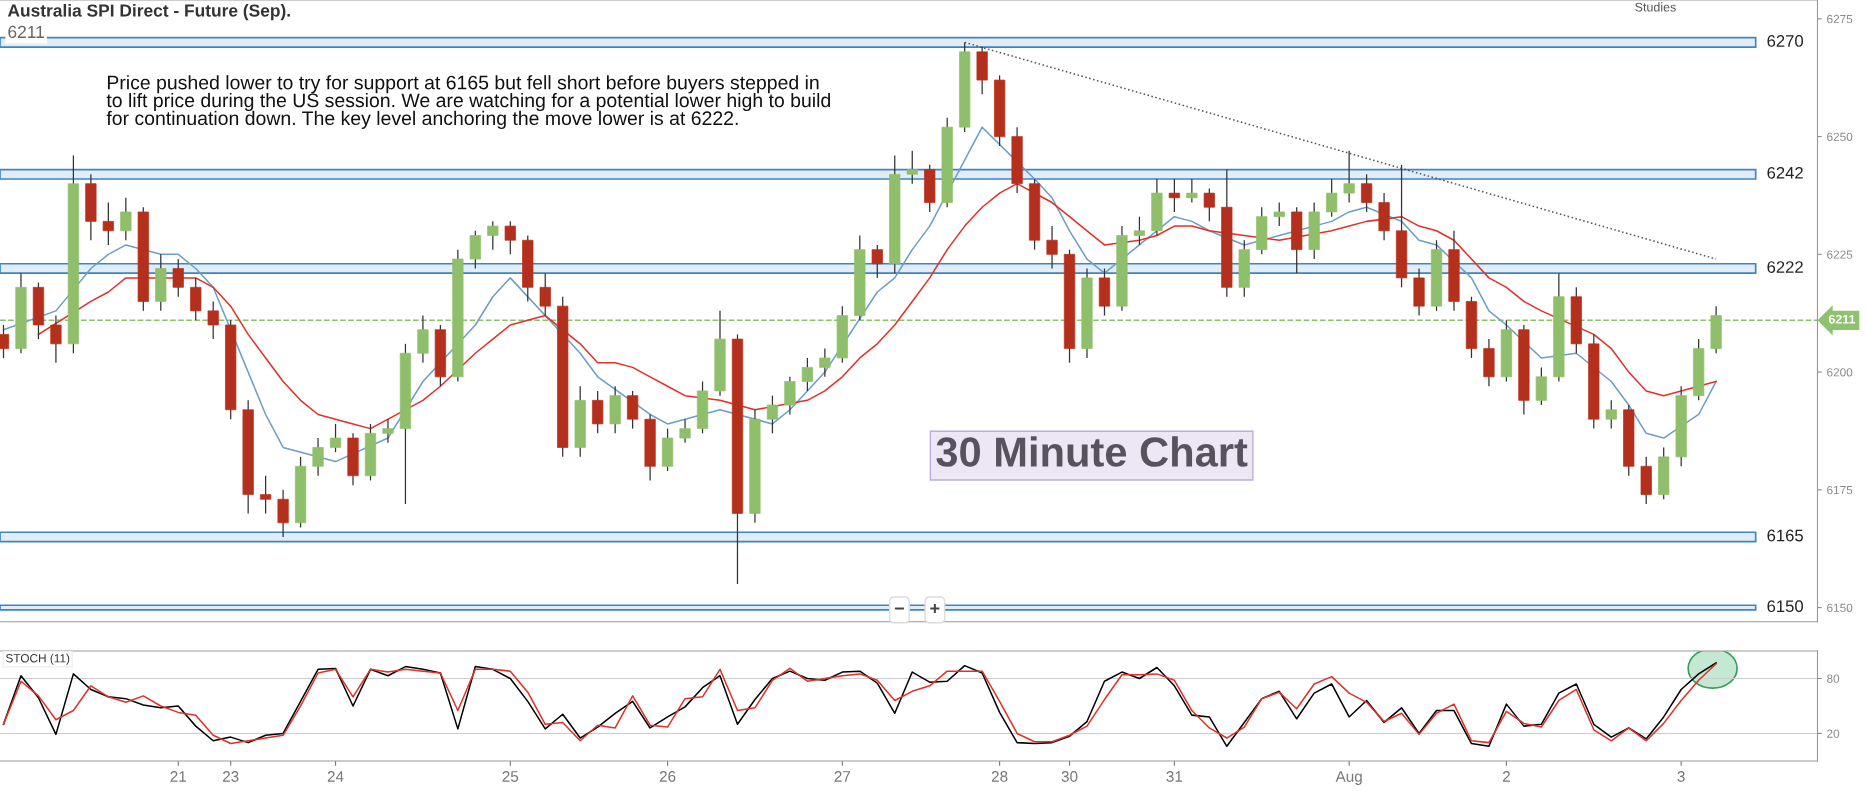  Describe the element at coordinates (1348, 778) in the screenshot. I see `x-tick-label: Aug` at that location.